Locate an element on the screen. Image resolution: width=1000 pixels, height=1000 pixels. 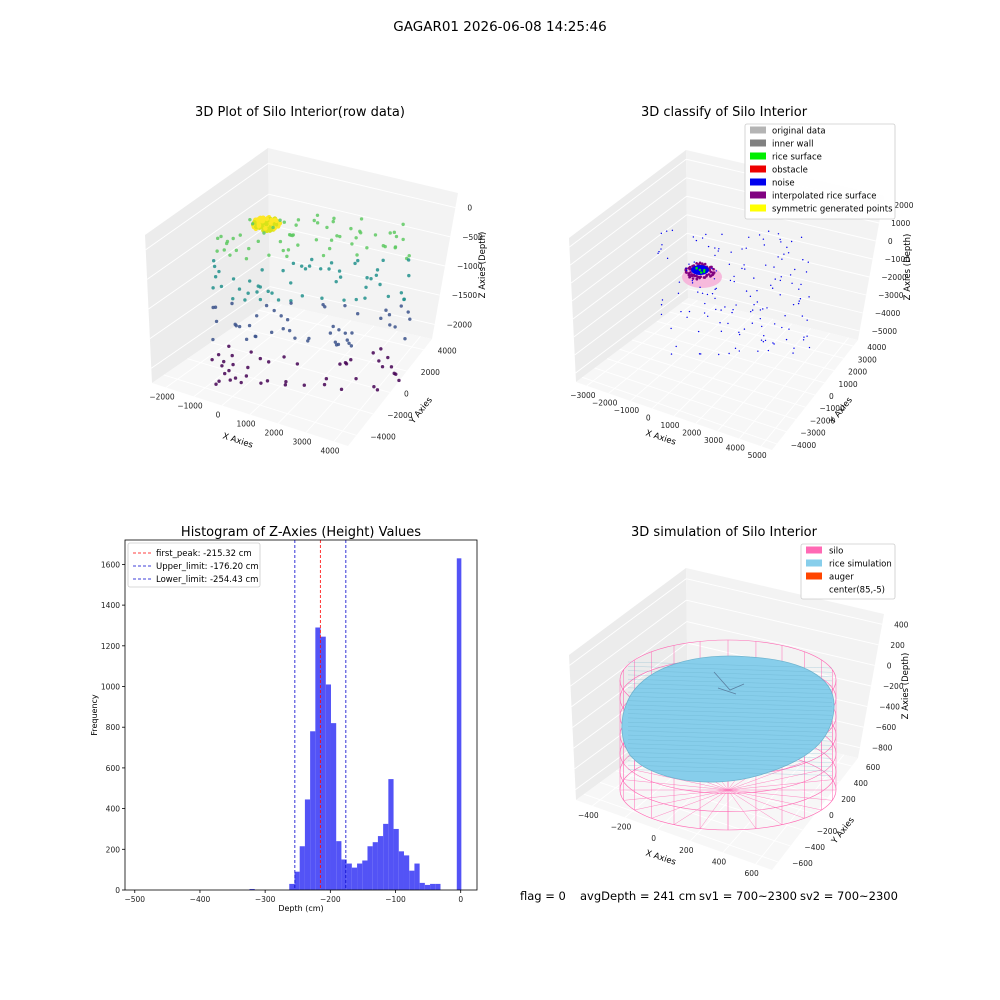
raw-x-tick-label: 3000 is located at coordinates (301, 442).